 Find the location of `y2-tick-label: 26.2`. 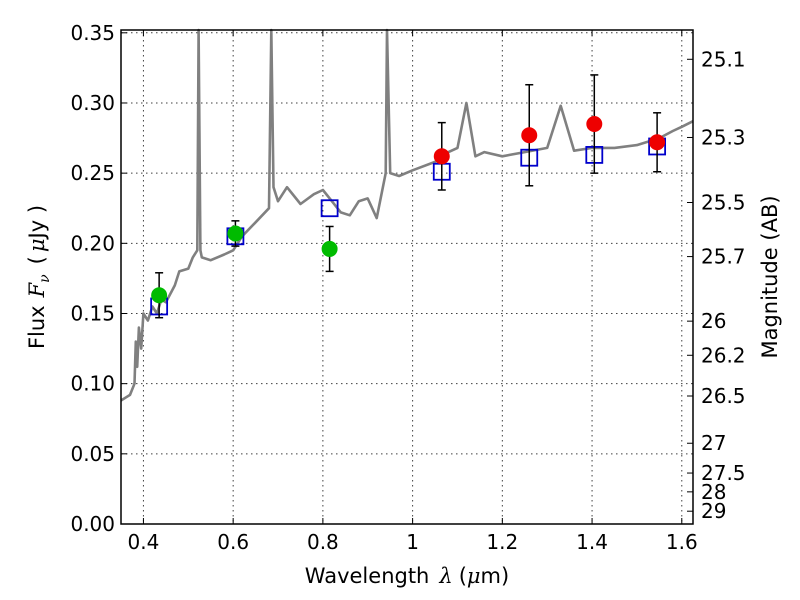

y2-tick-label: 26.2 is located at coordinates (723, 355).